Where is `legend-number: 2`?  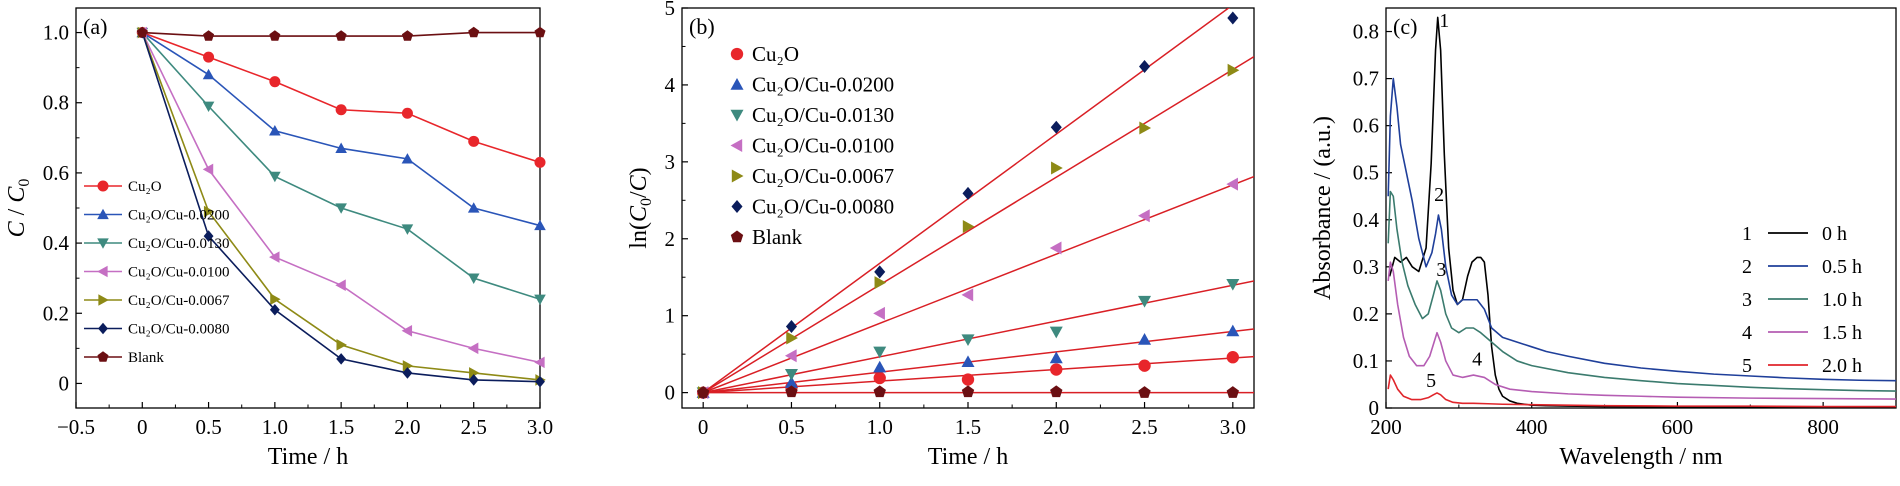
legend-number: 2 is located at coordinates (1747, 267).